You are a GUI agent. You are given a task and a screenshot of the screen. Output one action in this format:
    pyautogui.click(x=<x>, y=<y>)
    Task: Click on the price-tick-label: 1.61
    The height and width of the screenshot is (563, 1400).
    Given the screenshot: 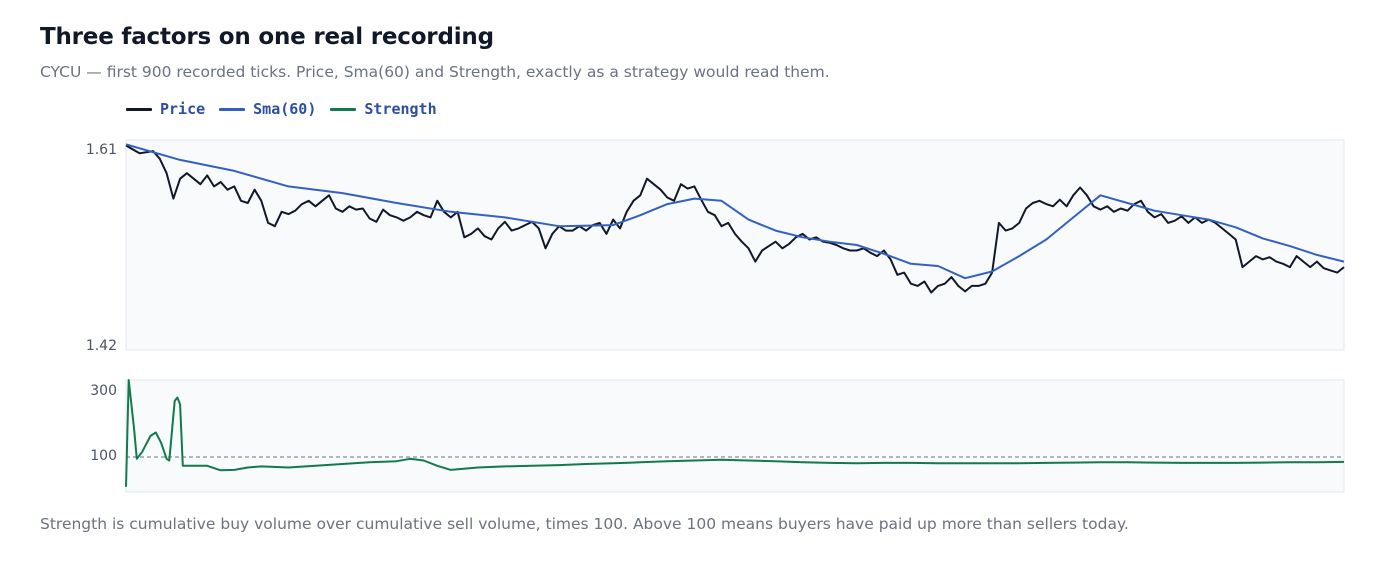 What is the action you would take?
    pyautogui.click(x=101, y=150)
    